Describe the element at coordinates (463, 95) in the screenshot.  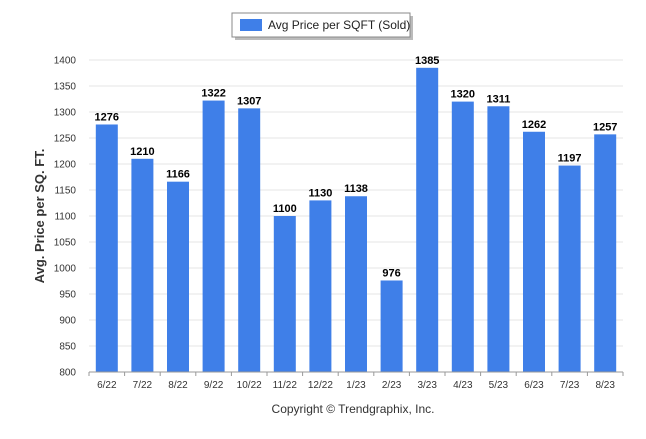
I see `data-label: 1320` at that location.